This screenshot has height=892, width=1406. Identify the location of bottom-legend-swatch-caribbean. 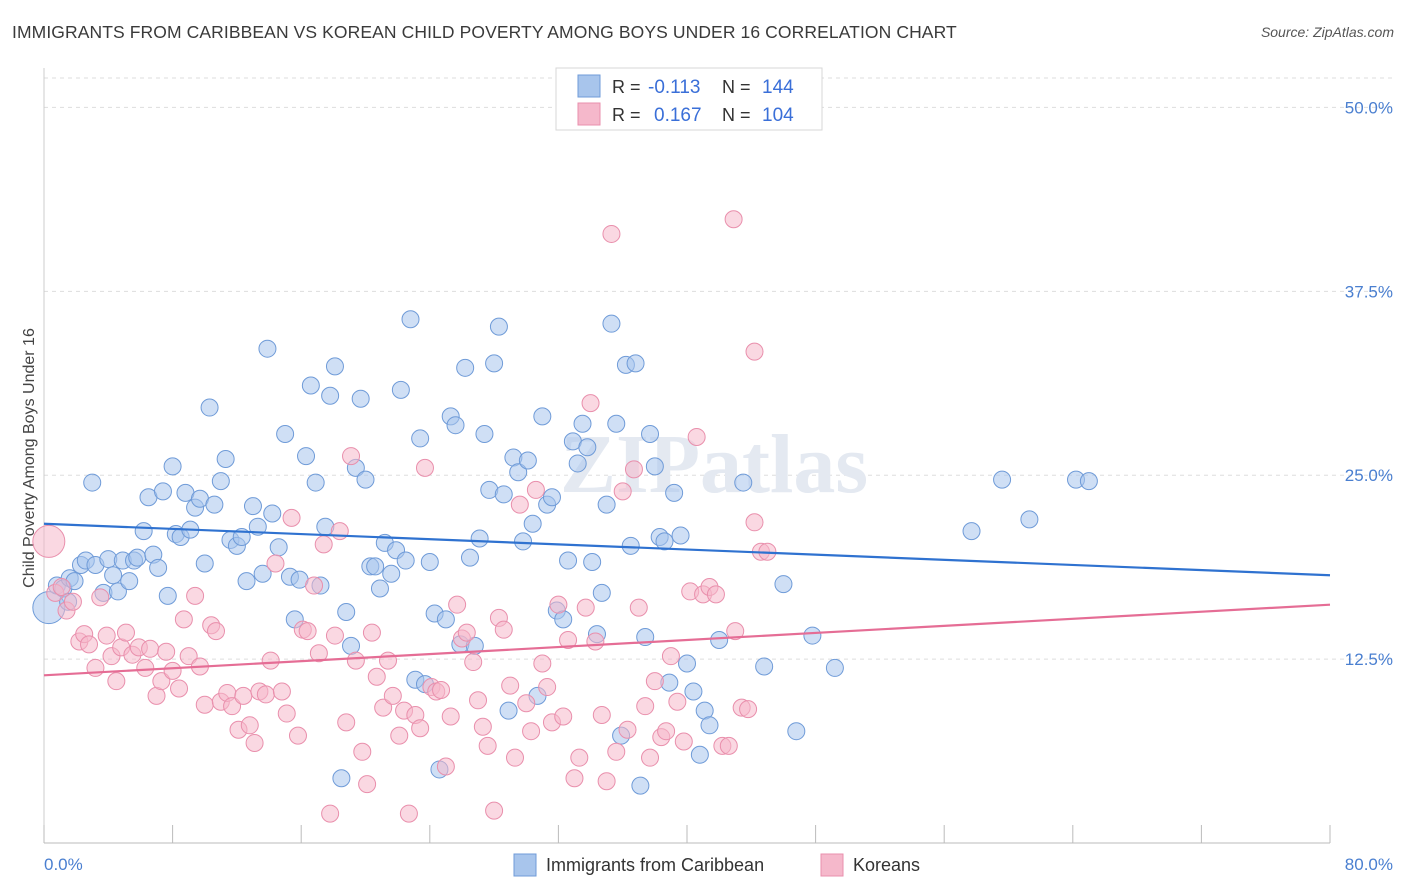
(525, 865).